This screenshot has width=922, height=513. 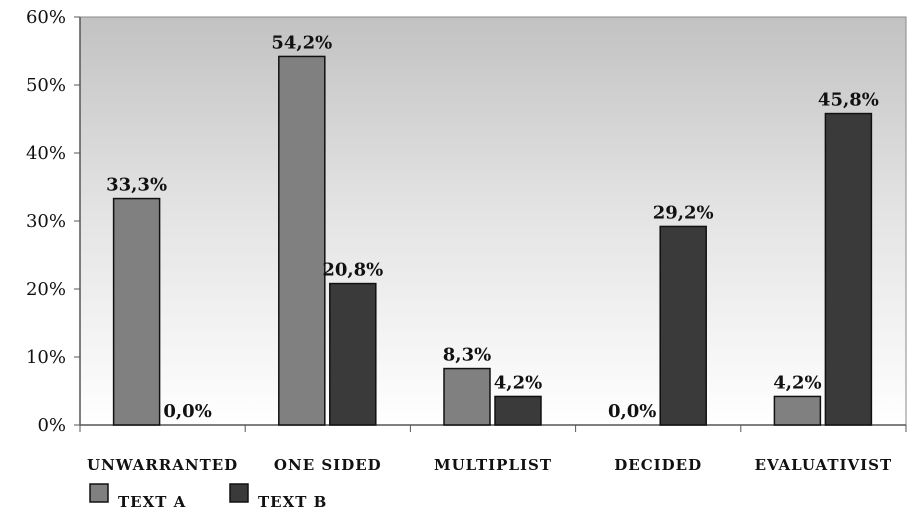 What do you see at coordinates (46, 357) in the screenshot?
I see `y-tick-label: 10%` at bounding box center [46, 357].